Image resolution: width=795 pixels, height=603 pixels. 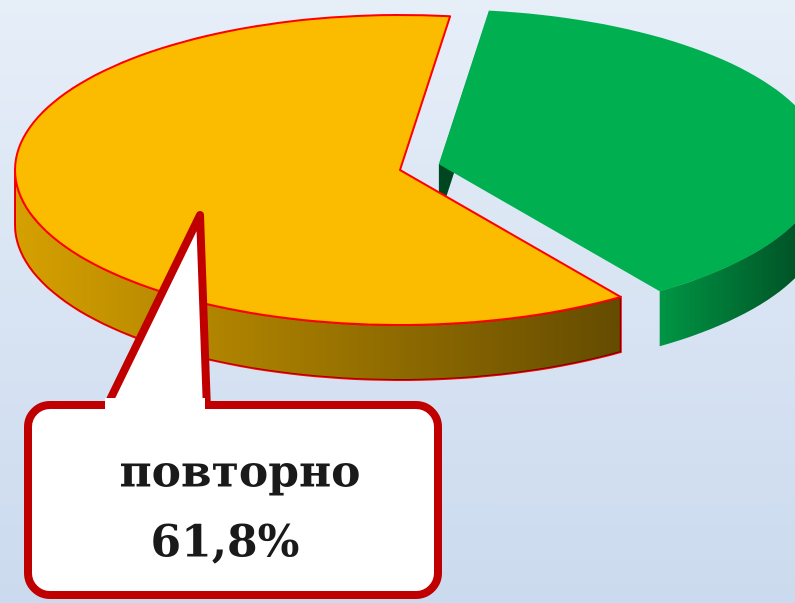 What do you see at coordinates (225, 542) in the screenshot?
I see `value-label: 61,8%` at bounding box center [225, 542].